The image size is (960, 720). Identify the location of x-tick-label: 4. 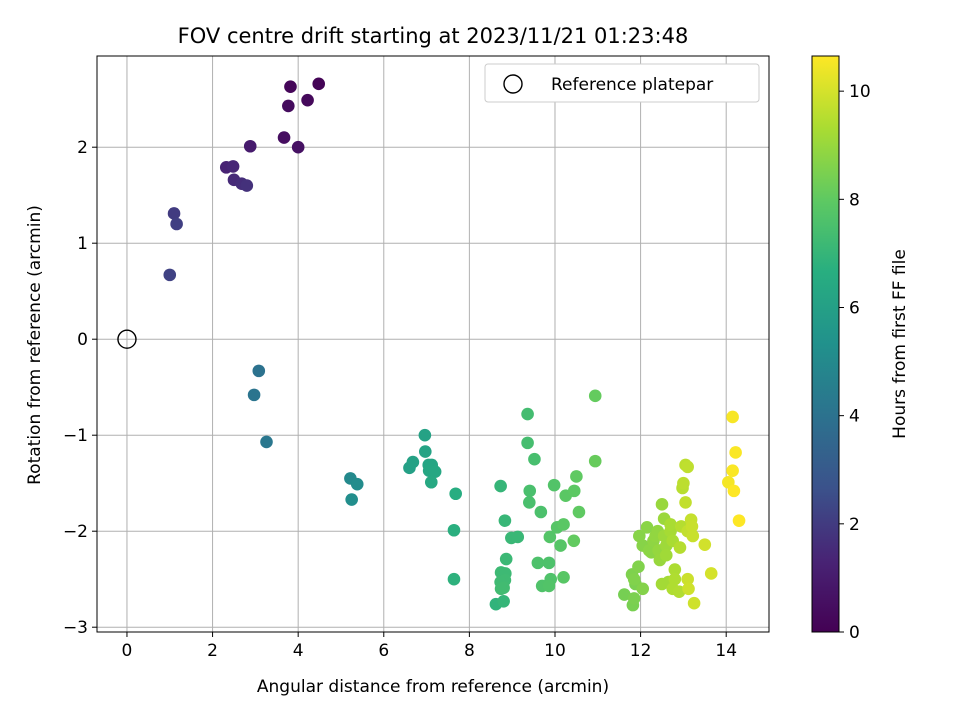
(298, 651).